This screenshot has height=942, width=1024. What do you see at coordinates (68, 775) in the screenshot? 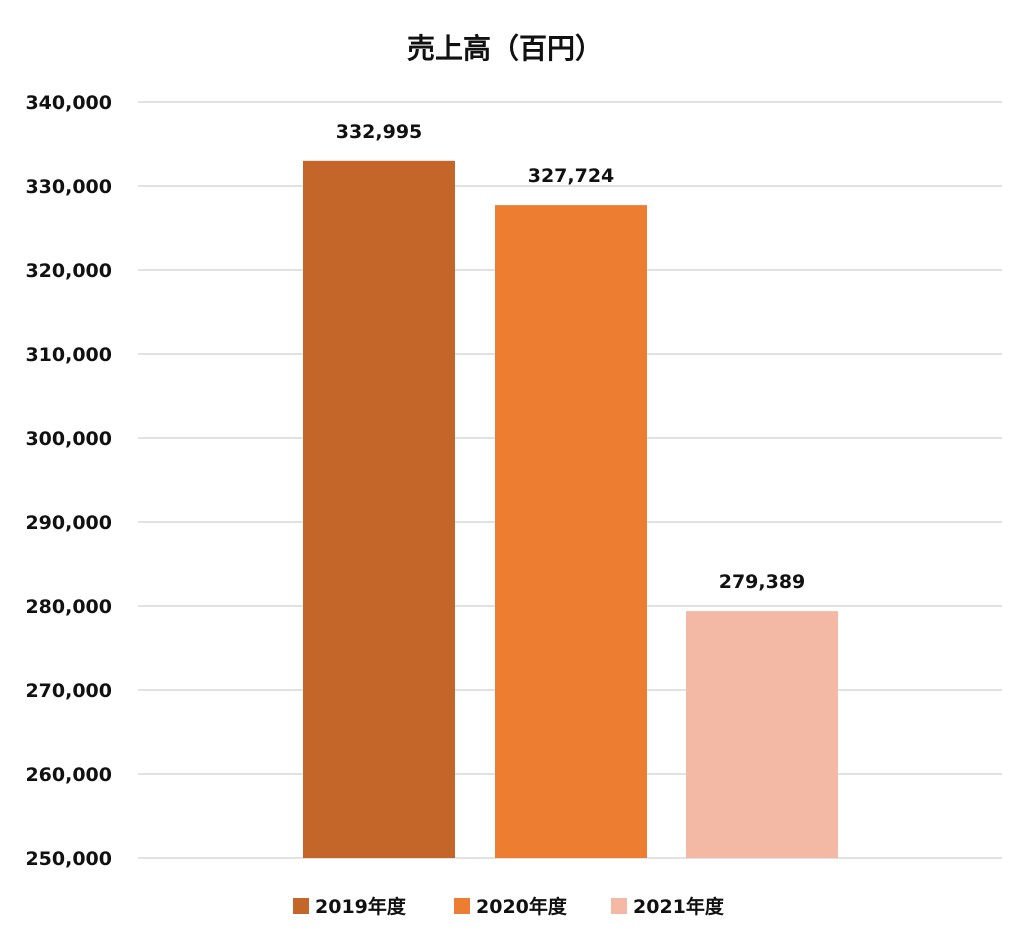
I see `y-tick-label: 260,000` at bounding box center [68, 775].